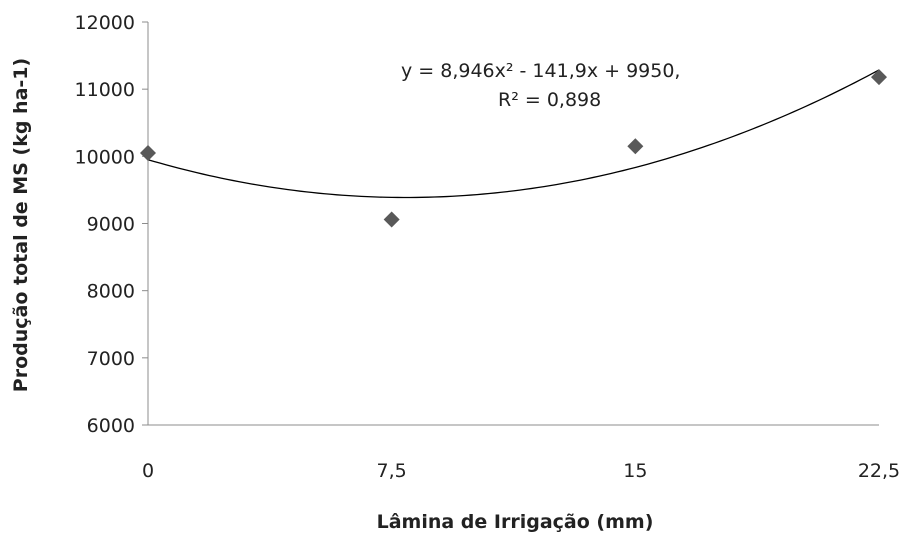 This screenshot has width=905, height=533. Describe the element at coordinates (111, 359) in the screenshot. I see `y-tick-label: 7000` at that location.